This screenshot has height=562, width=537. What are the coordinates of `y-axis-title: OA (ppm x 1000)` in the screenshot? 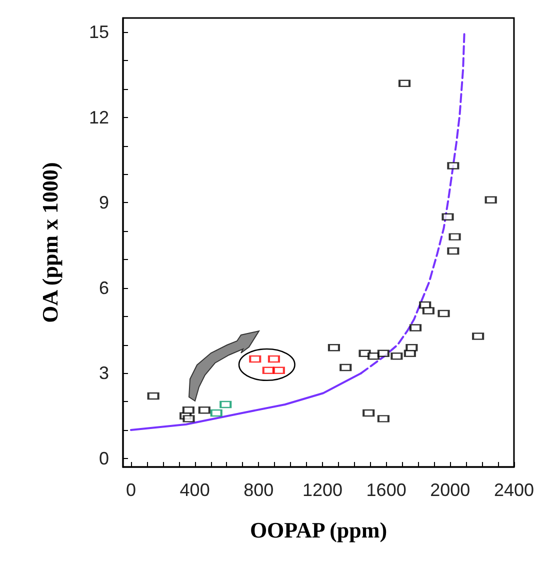 It's located at (50, 242).